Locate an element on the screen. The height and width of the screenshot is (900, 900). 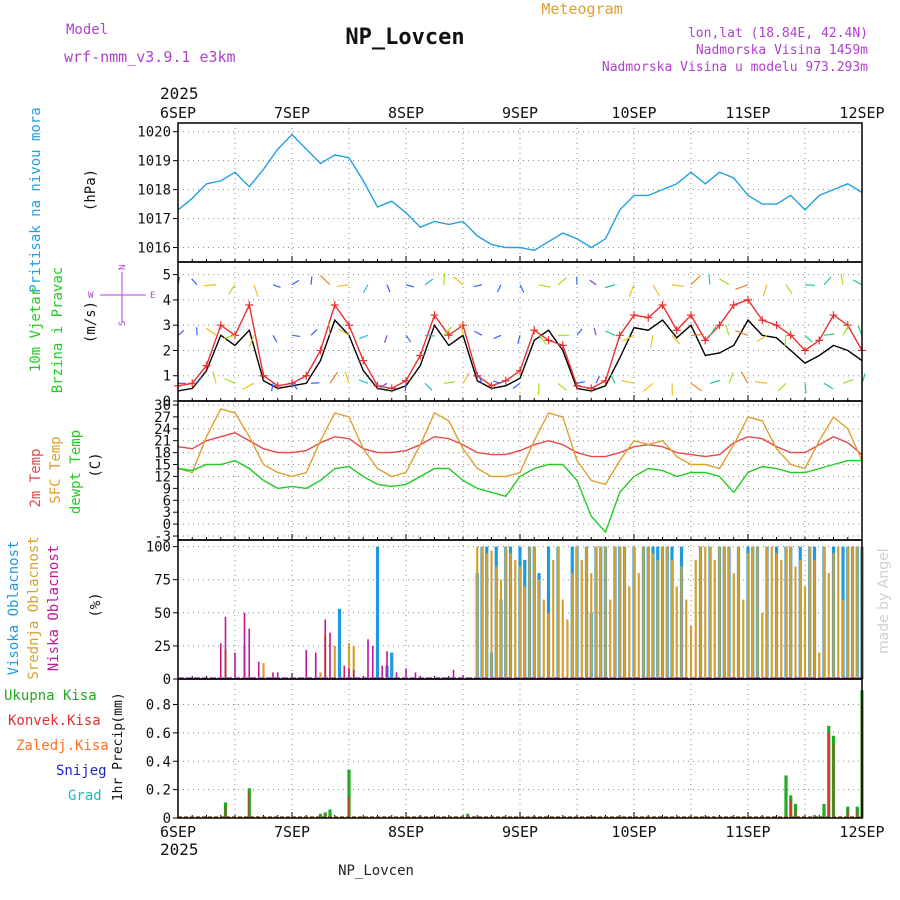
series-line-sfc-temp is located at coordinates (520, 447).